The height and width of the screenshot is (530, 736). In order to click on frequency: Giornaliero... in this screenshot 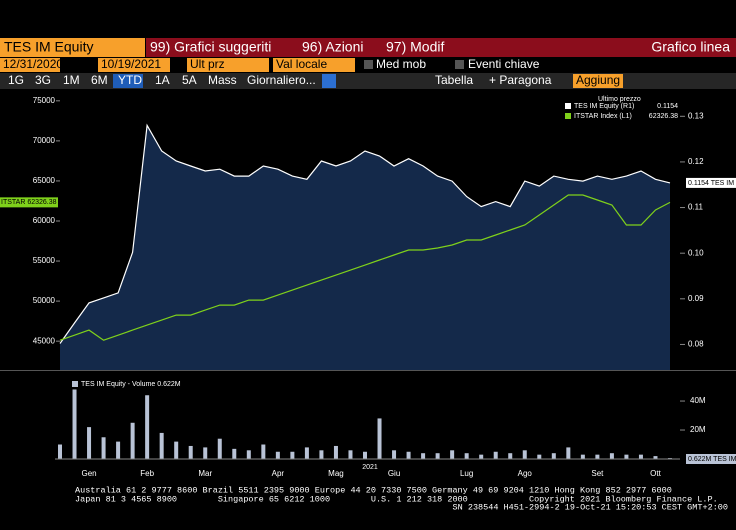, I will do `click(281, 80)`.